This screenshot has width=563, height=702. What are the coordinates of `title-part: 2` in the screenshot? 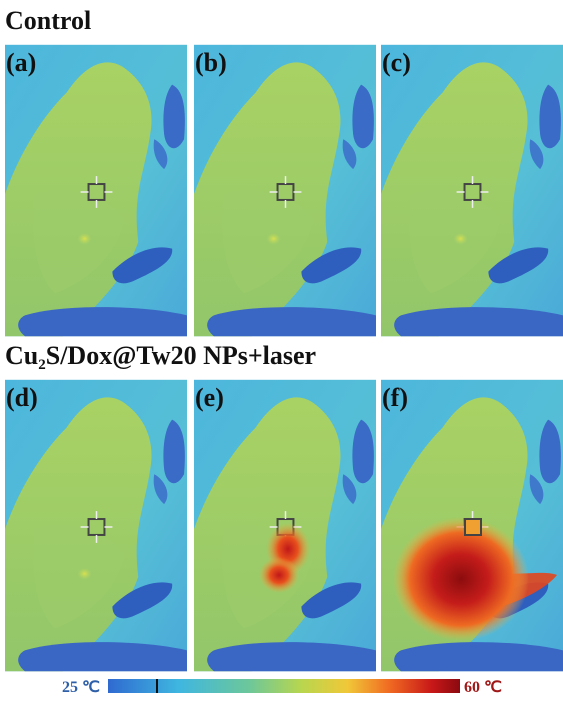 It's located at (42, 365).